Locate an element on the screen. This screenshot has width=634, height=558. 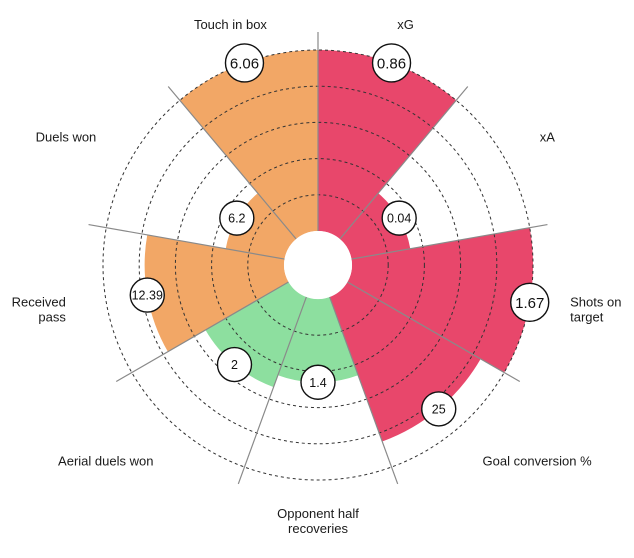
value-badge-xg is located at coordinates (391, 63).